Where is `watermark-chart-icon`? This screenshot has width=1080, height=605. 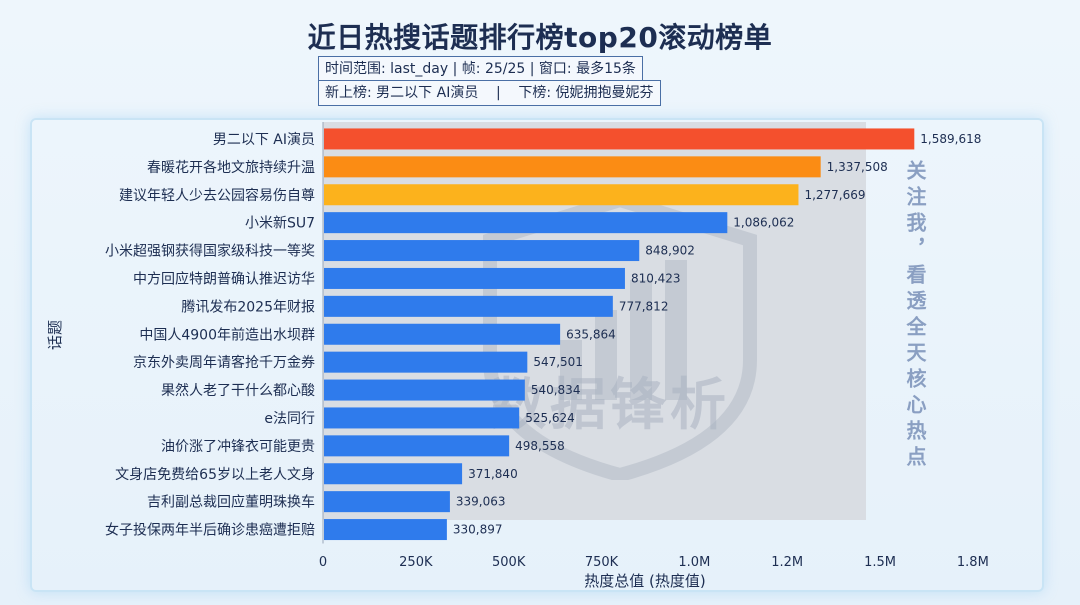 watermark-chart-icon is located at coordinates (620, 336).